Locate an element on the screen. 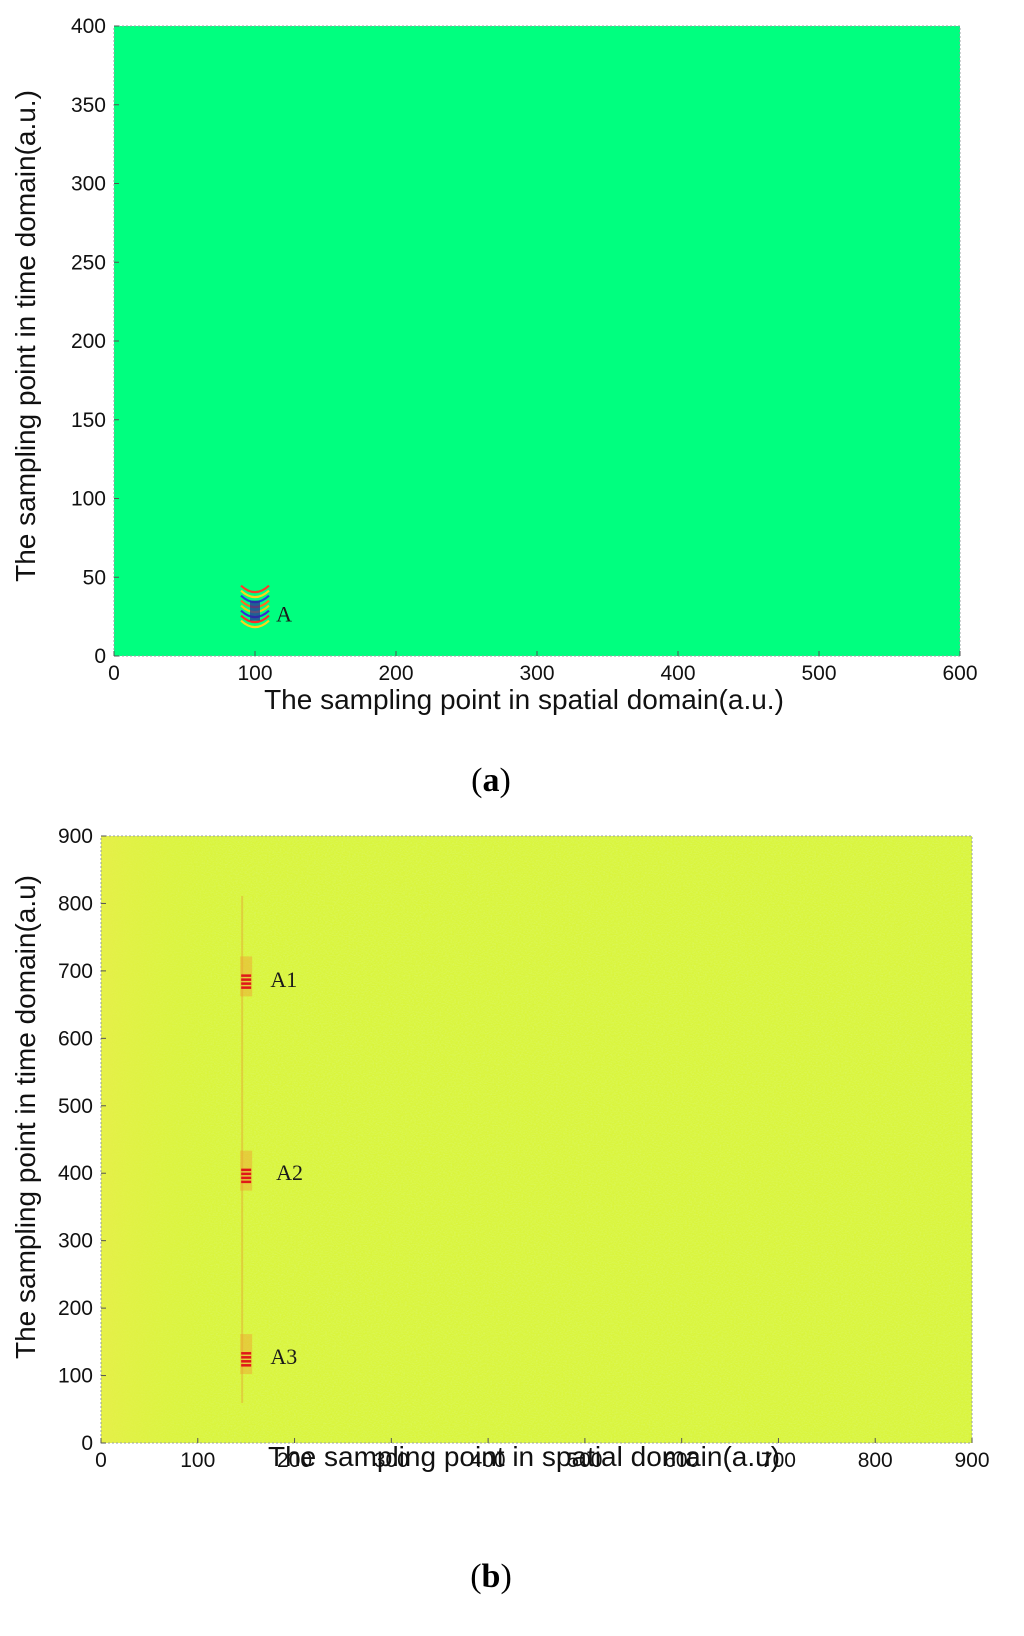 The height and width of the screenshot is (1636, 1024). panel-letter-b: b is located at coordinates (491, 1576).